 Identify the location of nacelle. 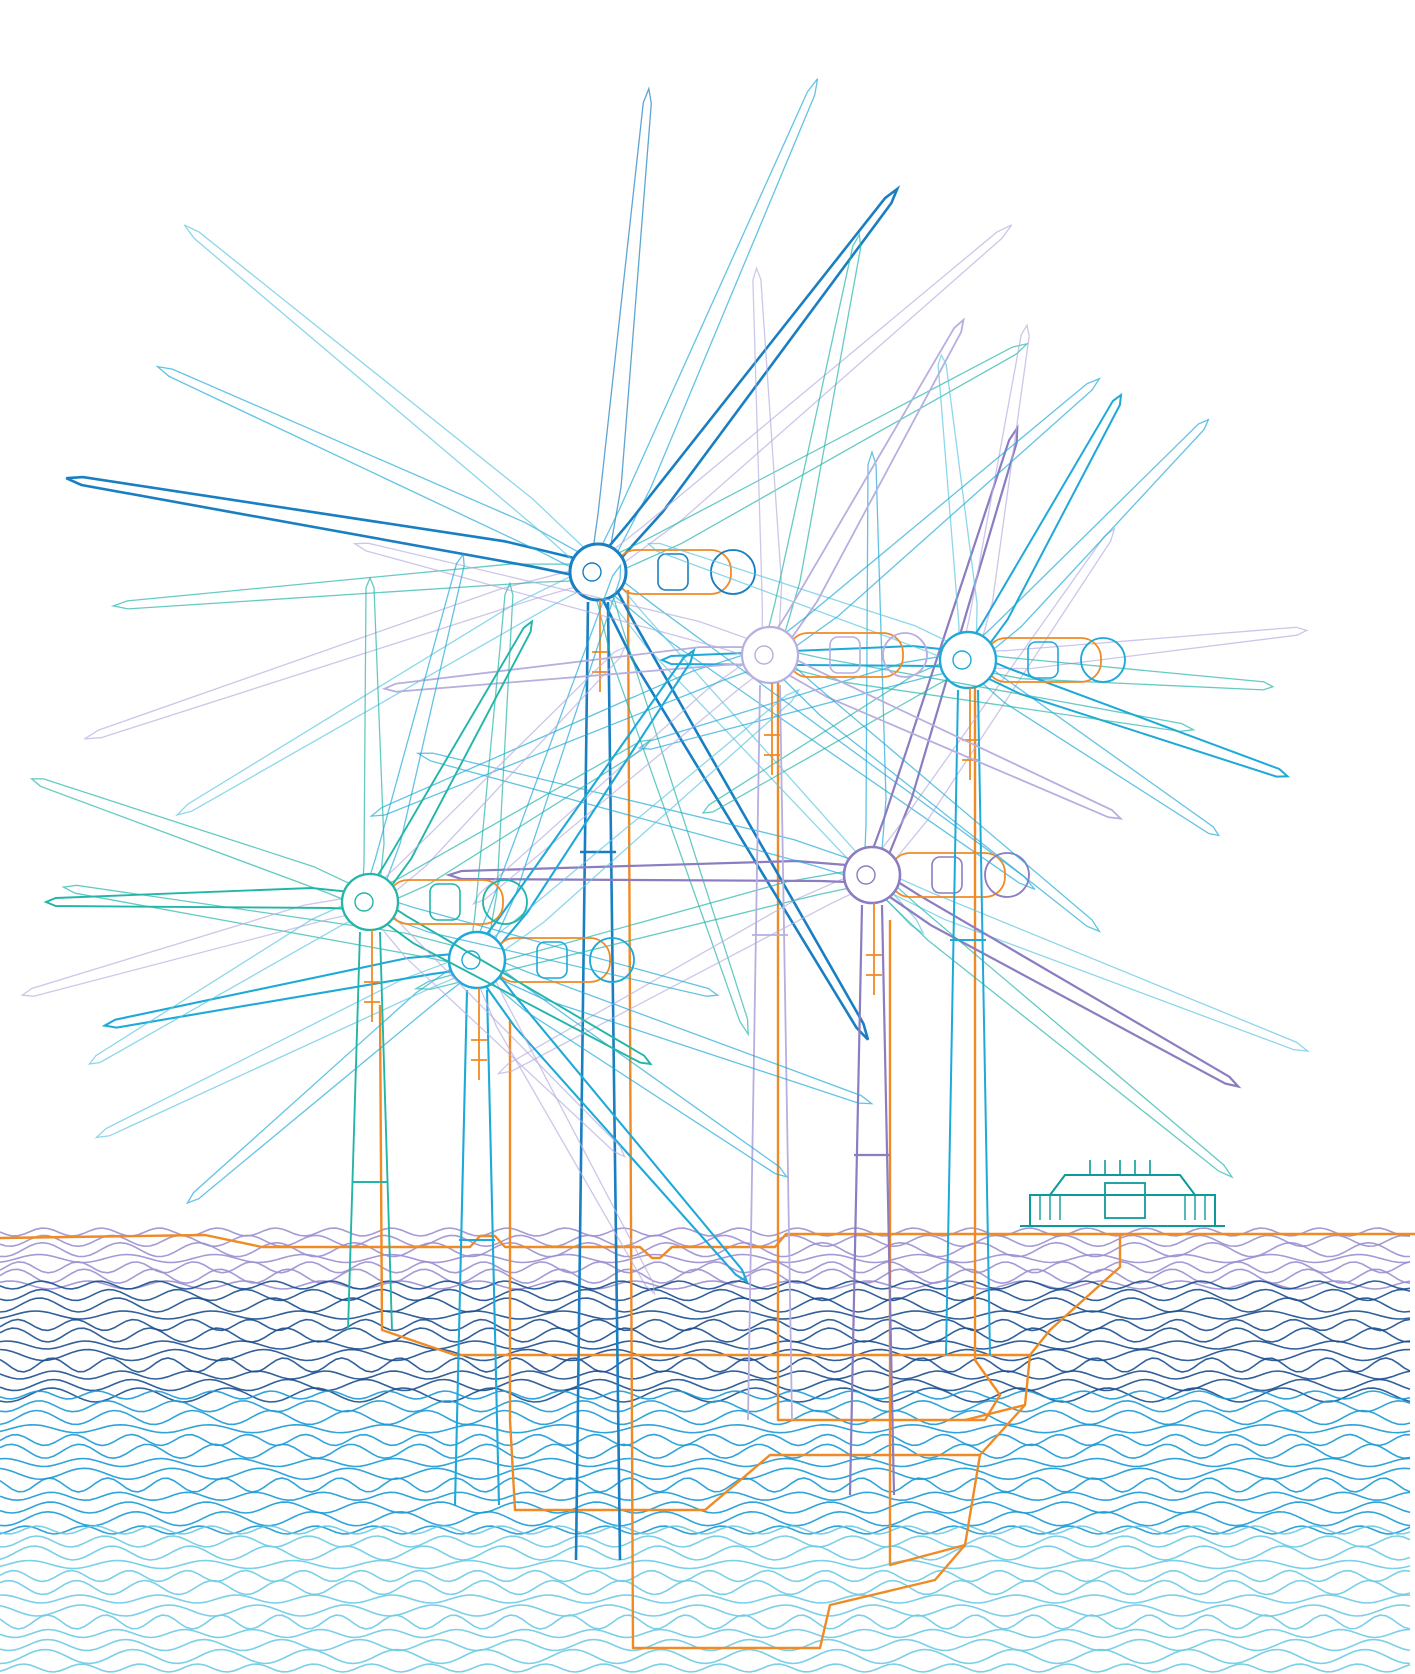
(685, 572).